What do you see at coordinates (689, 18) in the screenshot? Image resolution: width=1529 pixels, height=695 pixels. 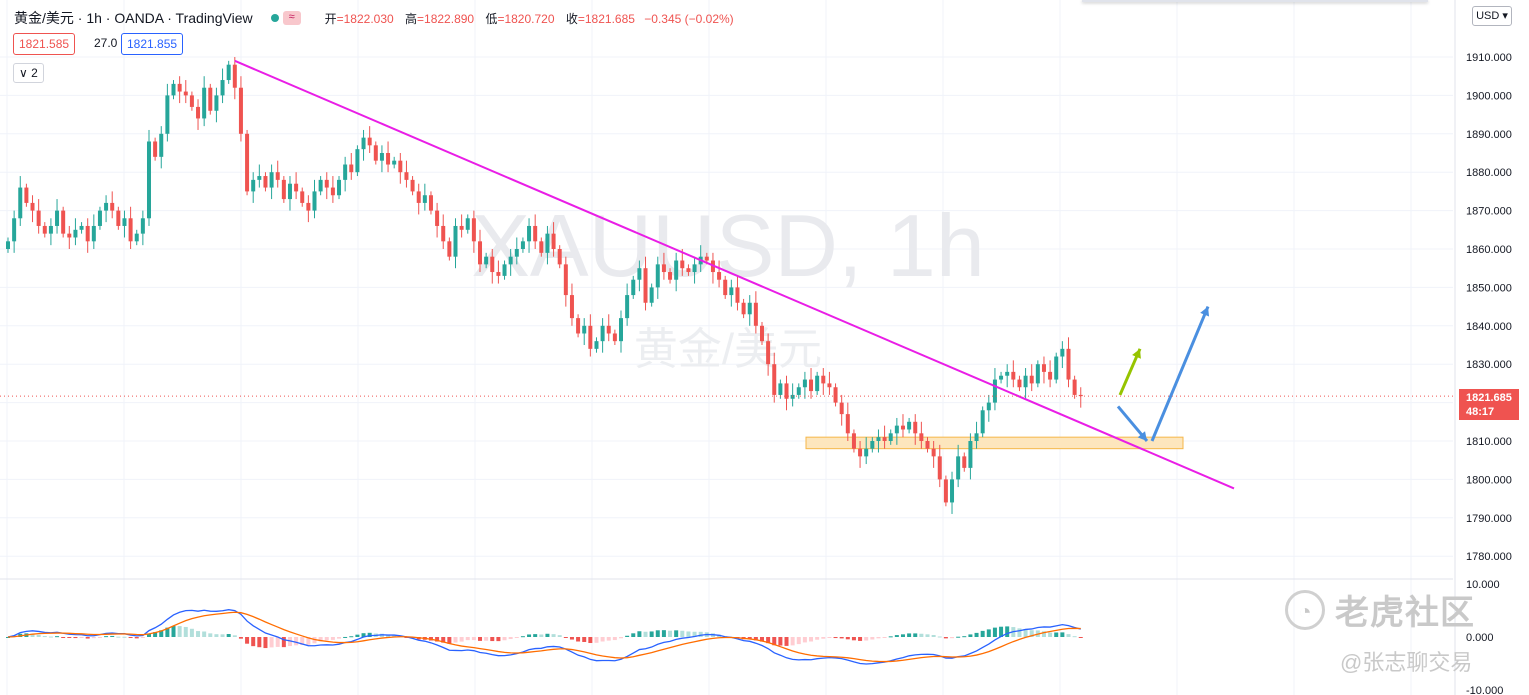 I see `change-value: −0.345 (−0.02%)` at bounding box center [689, 18].